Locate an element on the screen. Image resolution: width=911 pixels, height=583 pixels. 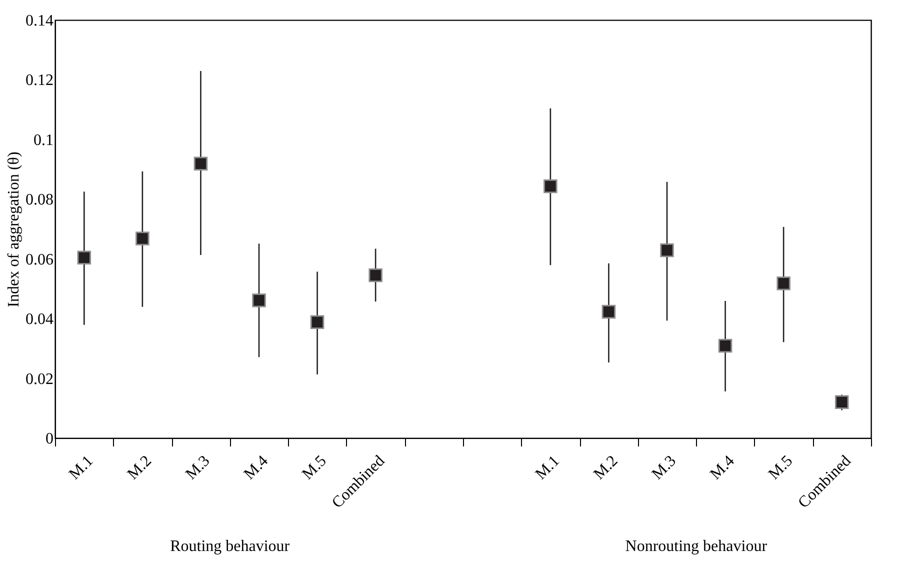
y-tick-label: 0.06 is located at coordinates (40, 259).